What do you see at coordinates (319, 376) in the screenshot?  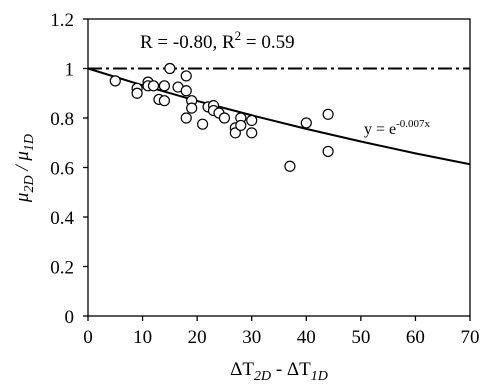 I see `x-label-sub: 1D` at bounding box center [319, 376].